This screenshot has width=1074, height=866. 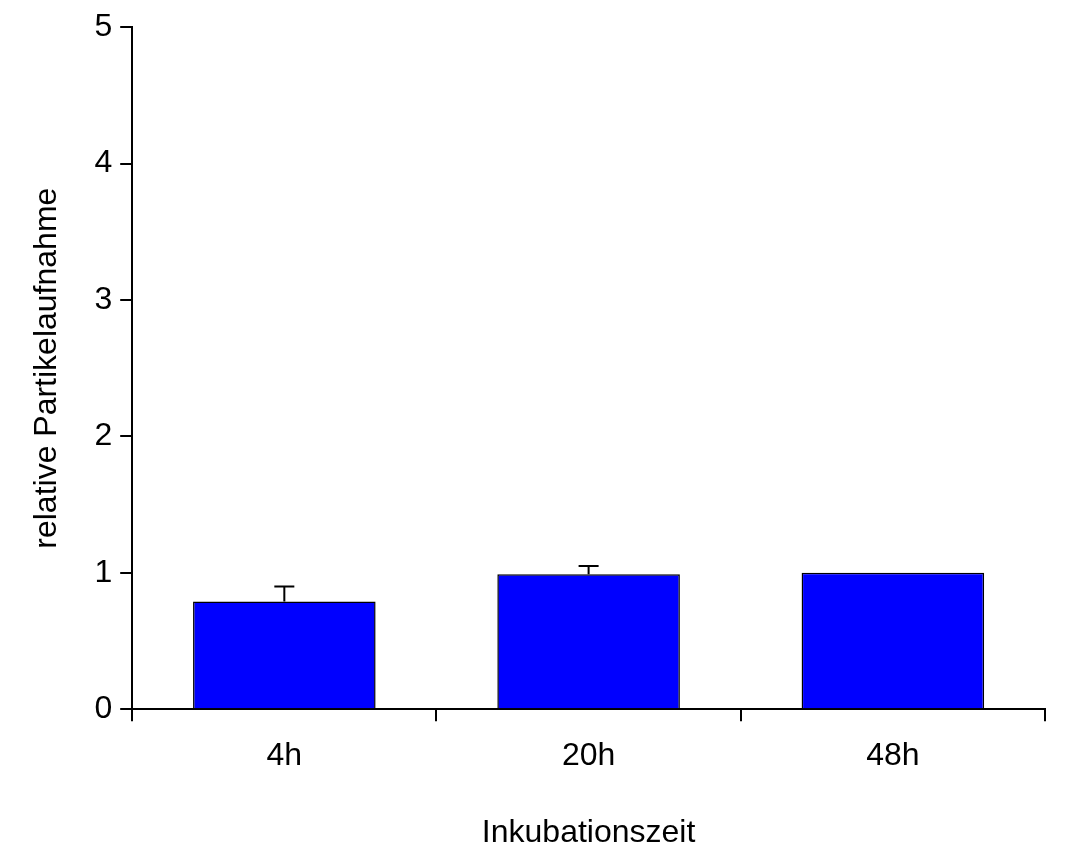 I want to click on y-tick-label: 4, so click(x=103, y=161).